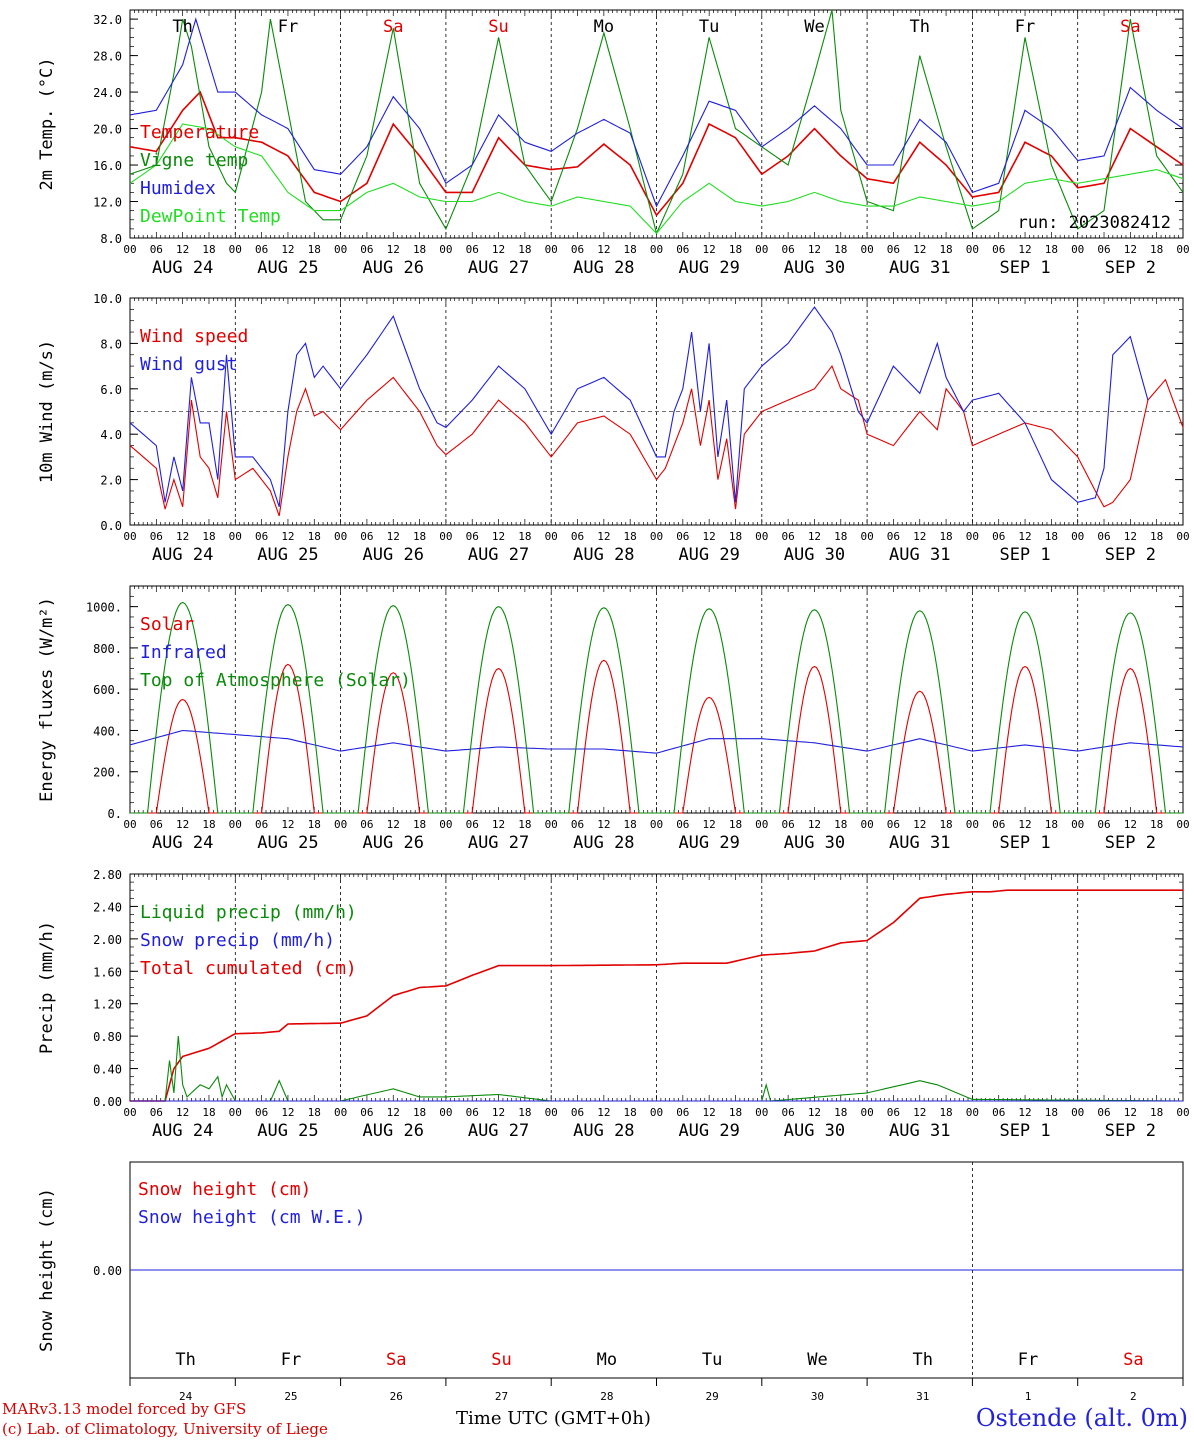  What do you see at coordinates (111, 435) in the screenshot?
I see `y-tick-label: 4.0` at bounding box center [111, 435].